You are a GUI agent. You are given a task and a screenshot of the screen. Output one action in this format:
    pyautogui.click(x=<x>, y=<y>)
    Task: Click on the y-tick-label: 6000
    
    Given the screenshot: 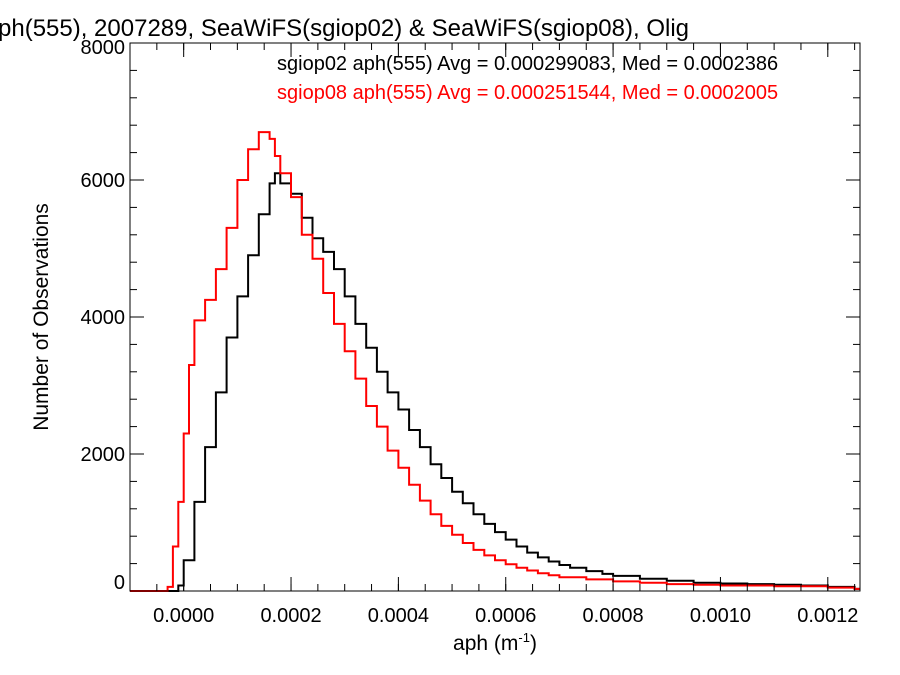 What is the action you would take?
    pyautogui.click(x=103, y=181)
    